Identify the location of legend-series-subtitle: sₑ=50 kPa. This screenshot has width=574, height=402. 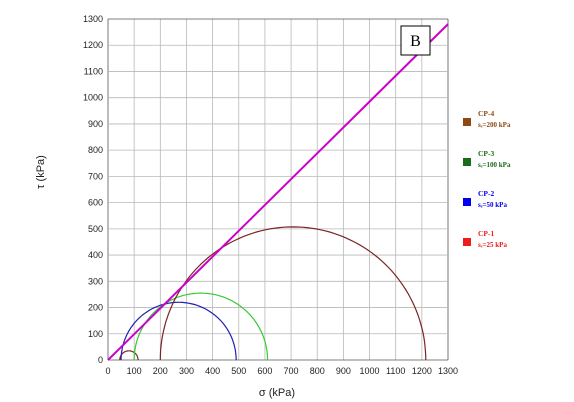
(492, 205).